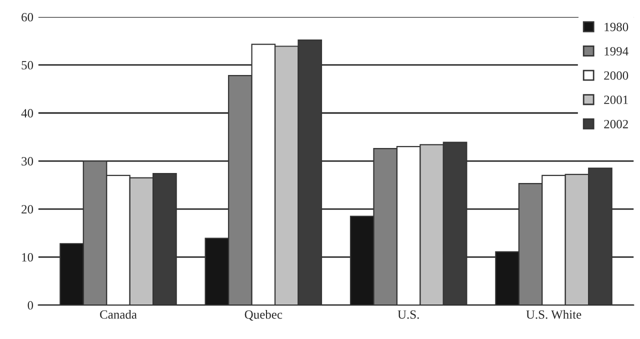  Describe the element at coordinates (616, 100) in the screenshot. I see `legend-label: 2001` at that location.